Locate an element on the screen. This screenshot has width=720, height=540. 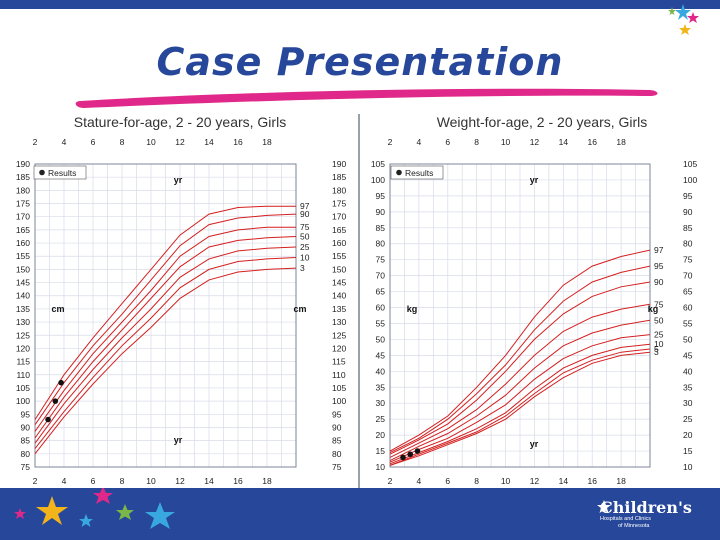
stature-y-tick-right: 85 is located at coordinates (337, 441).